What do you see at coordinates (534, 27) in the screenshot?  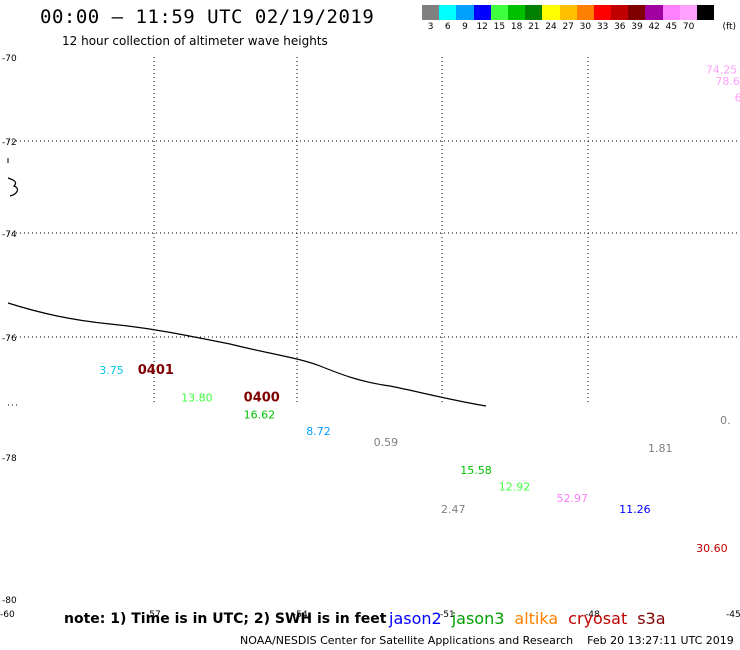 I see `legend-label: 21` at bounding box center [534, 27].